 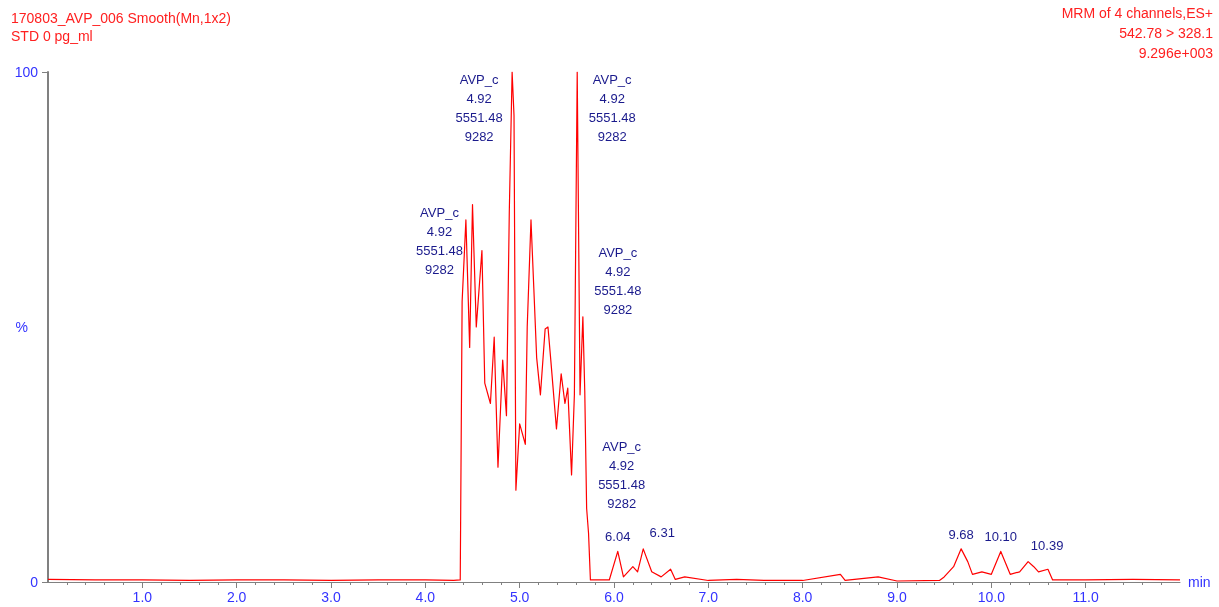 I want to click on x-tick-label: 7.0, so click(x=708, y=597).